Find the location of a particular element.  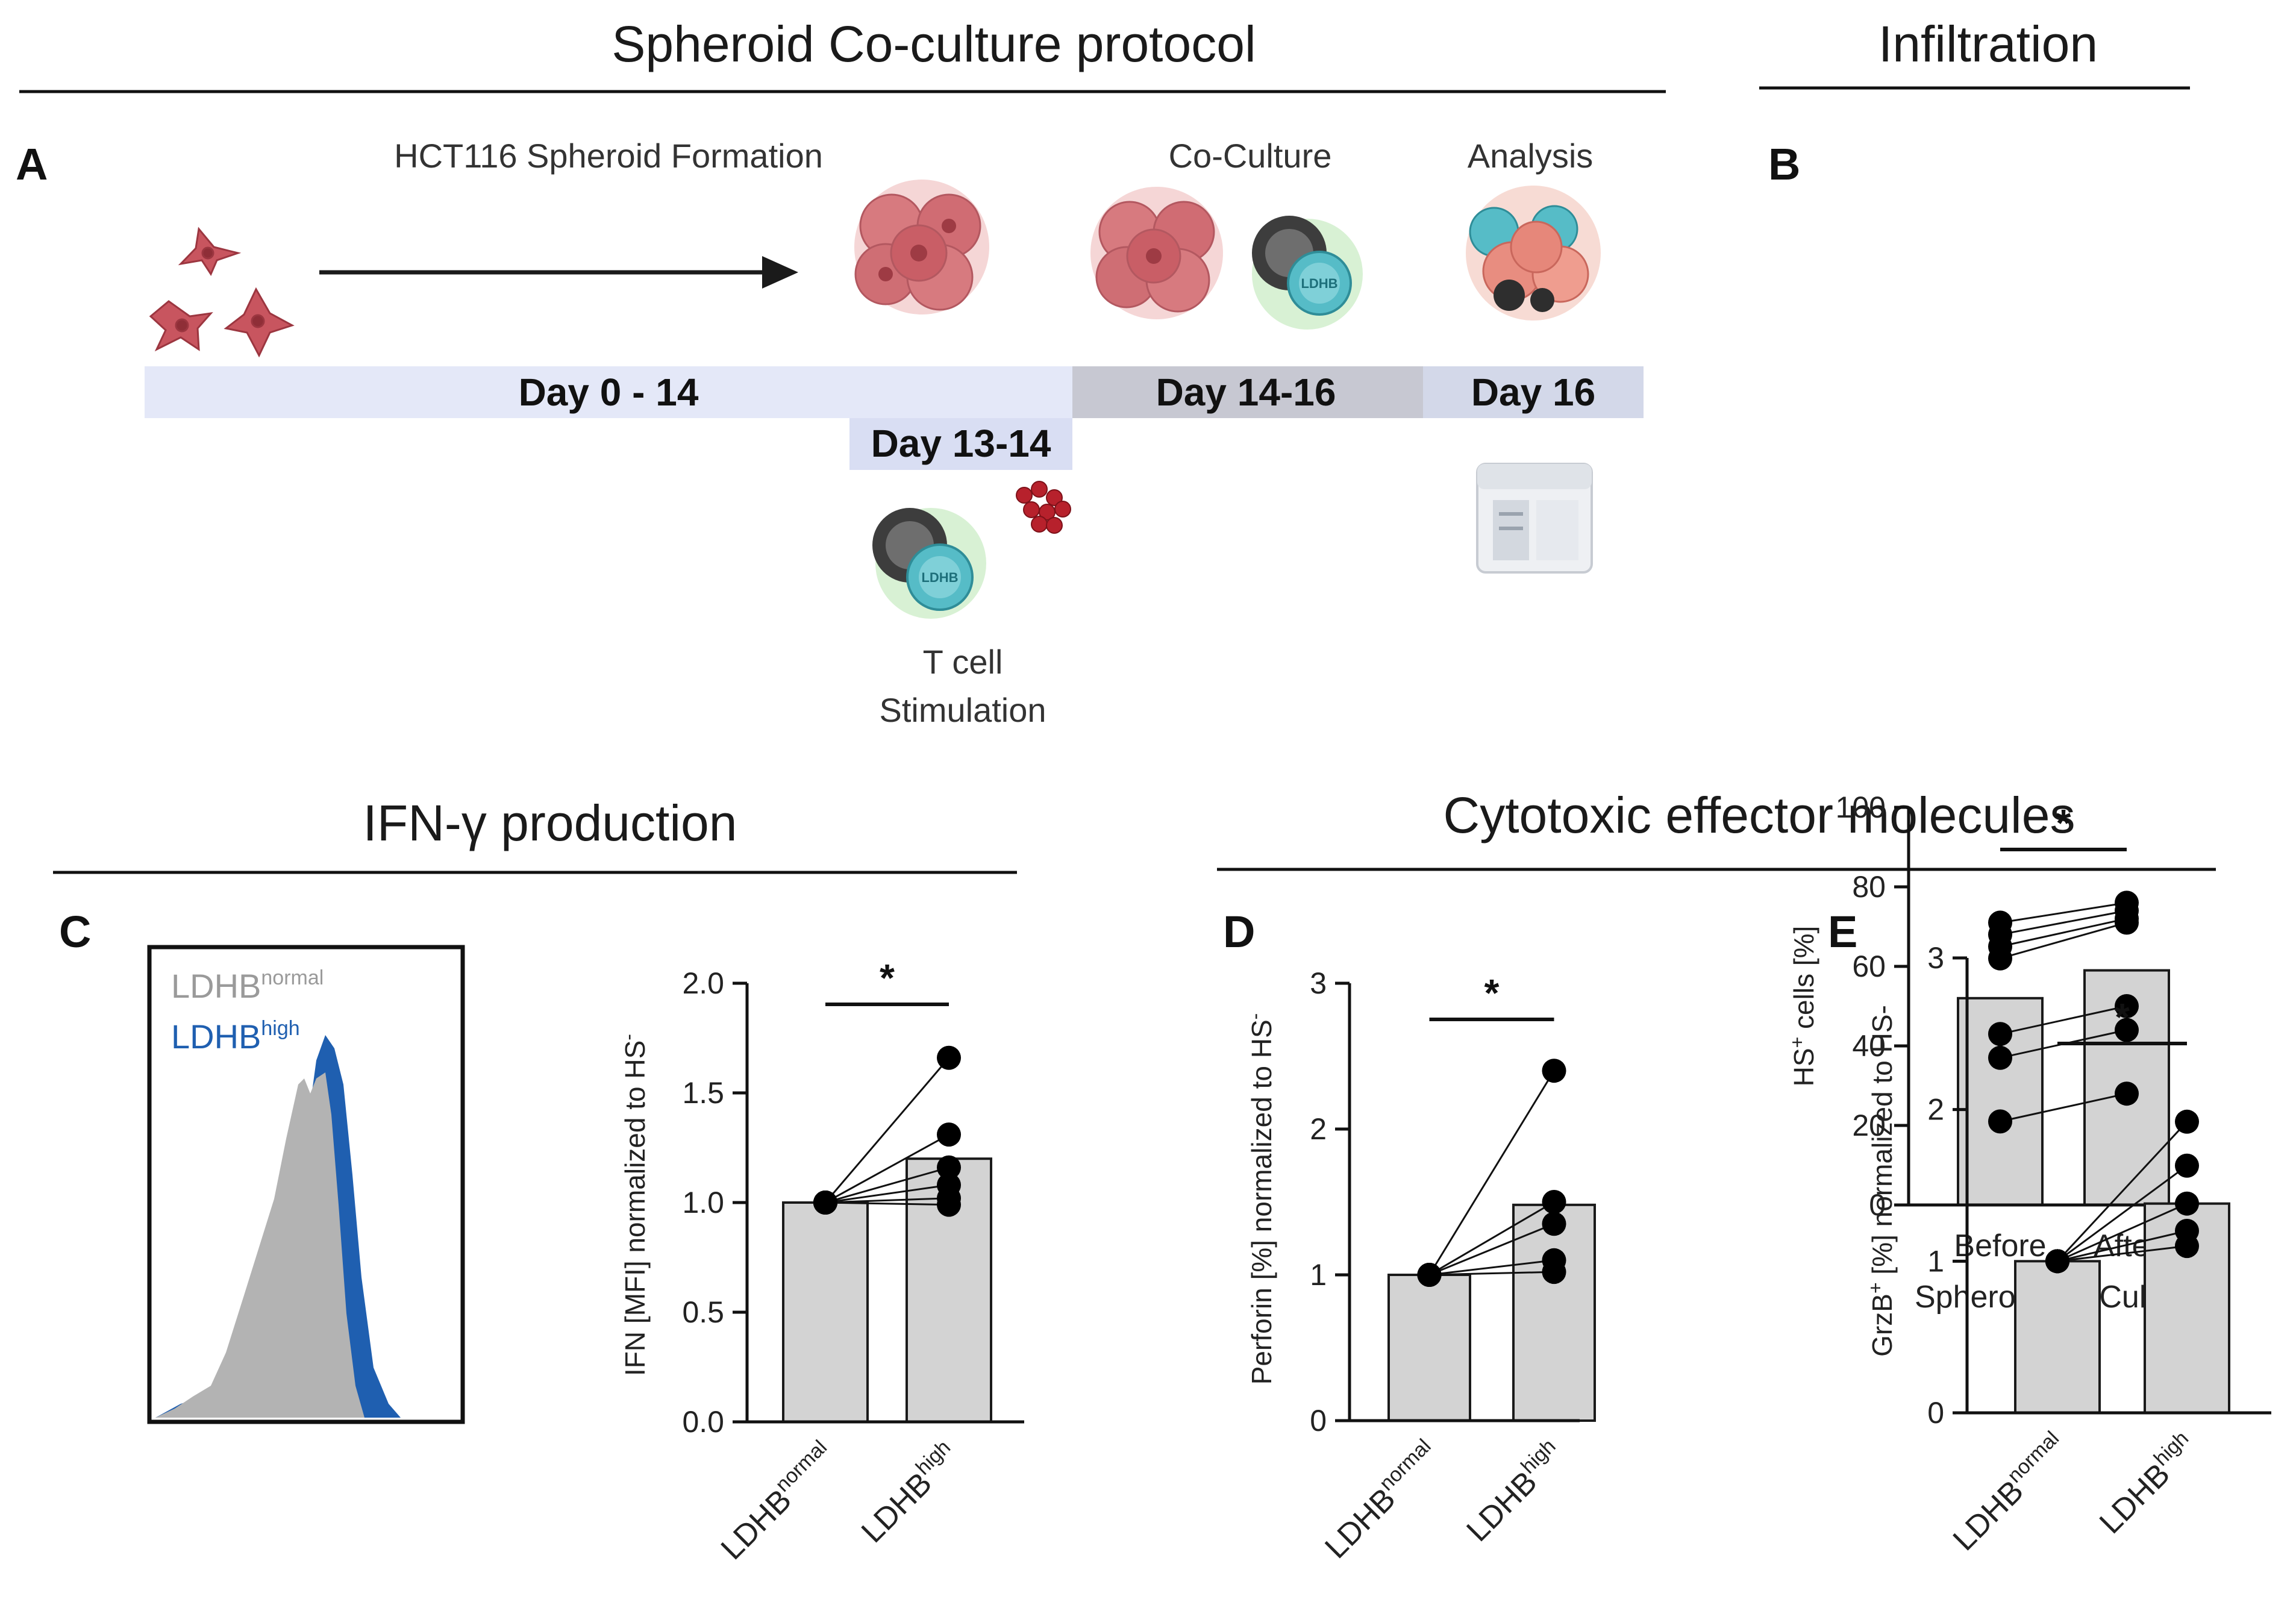

significance-star-c: * is located at coordinates (887, 978).